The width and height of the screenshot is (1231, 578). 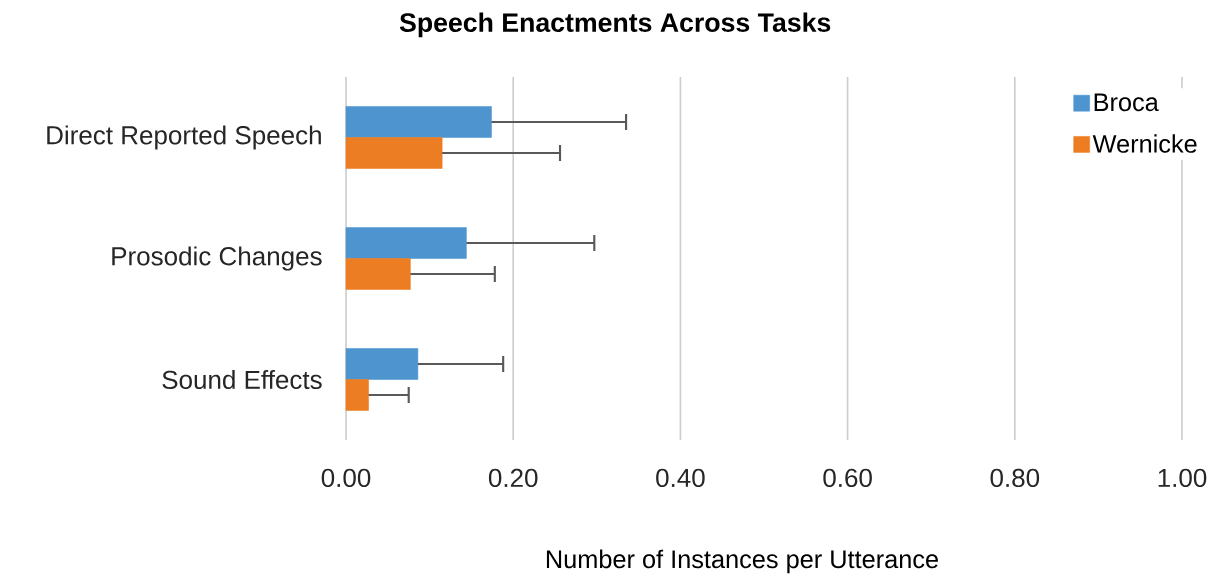 I want to click on y-tick-label: Prosodic Changes, so click(x=217, y=258).